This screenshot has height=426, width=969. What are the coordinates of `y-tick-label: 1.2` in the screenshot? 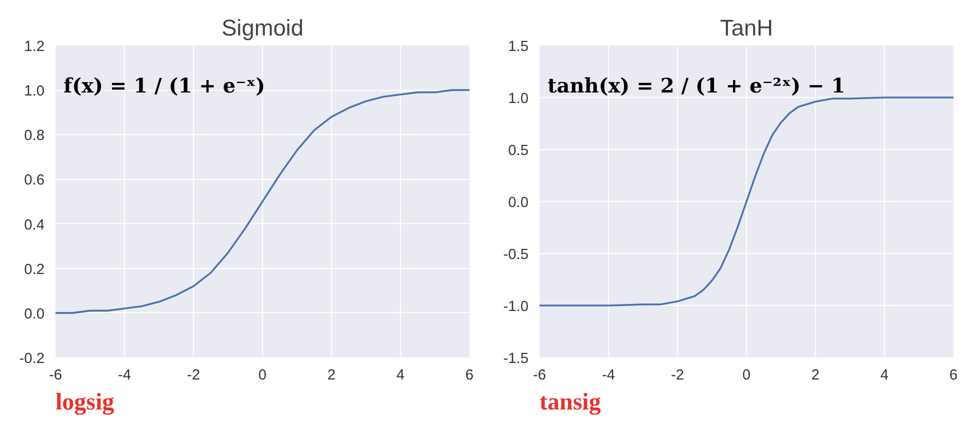 It's located at (34, 47).